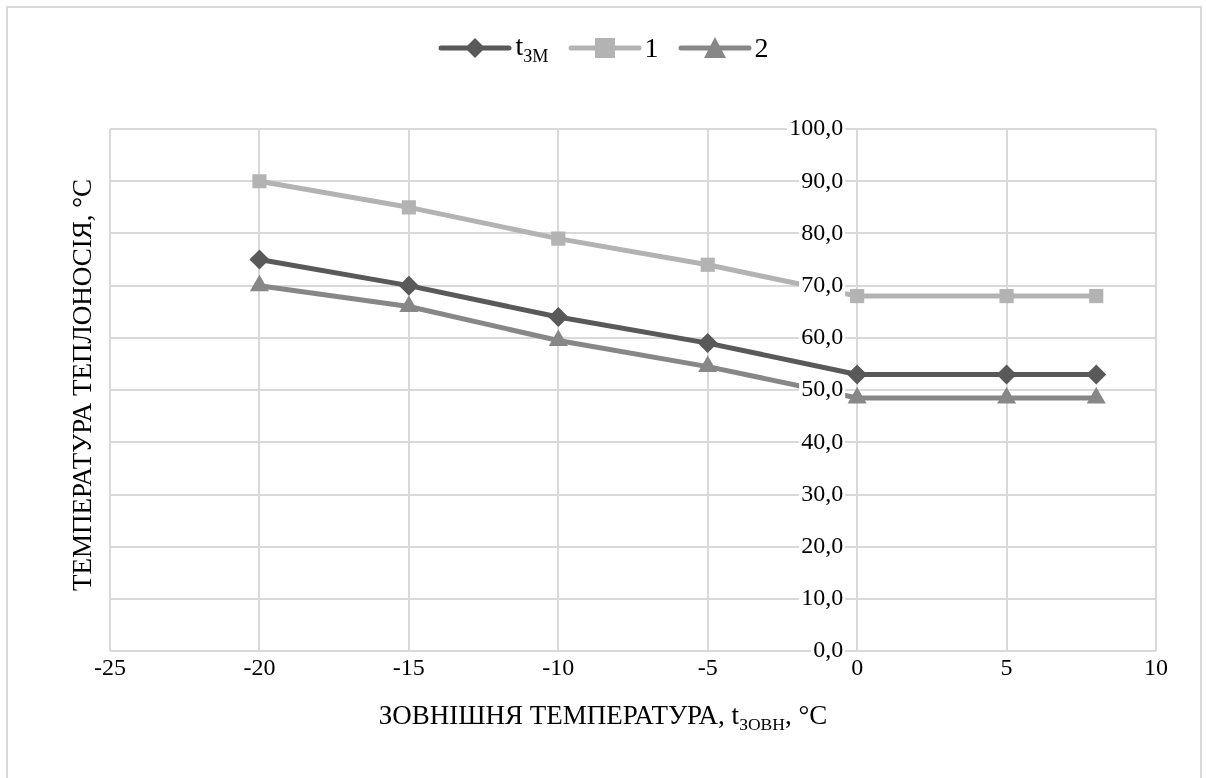 The height and width of the screenshot is (778, 1206). Describe the element at coordinates (1156, 666) in the screenshot. I see `x-tick-label: 10` at that location.